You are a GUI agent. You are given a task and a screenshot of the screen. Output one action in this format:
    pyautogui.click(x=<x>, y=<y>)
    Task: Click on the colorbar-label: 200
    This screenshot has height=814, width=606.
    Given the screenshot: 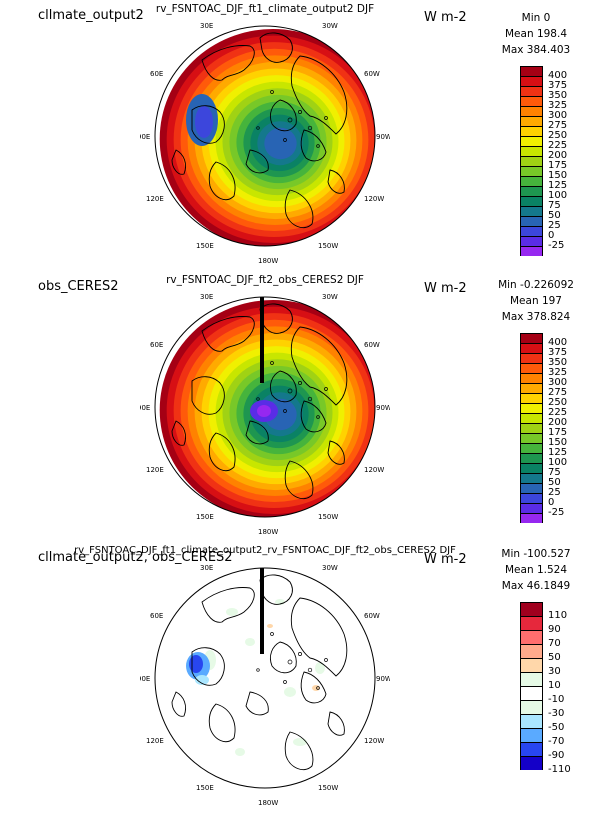 What is the action you would take?
    pyautogui.click(x=558, y=422)
    